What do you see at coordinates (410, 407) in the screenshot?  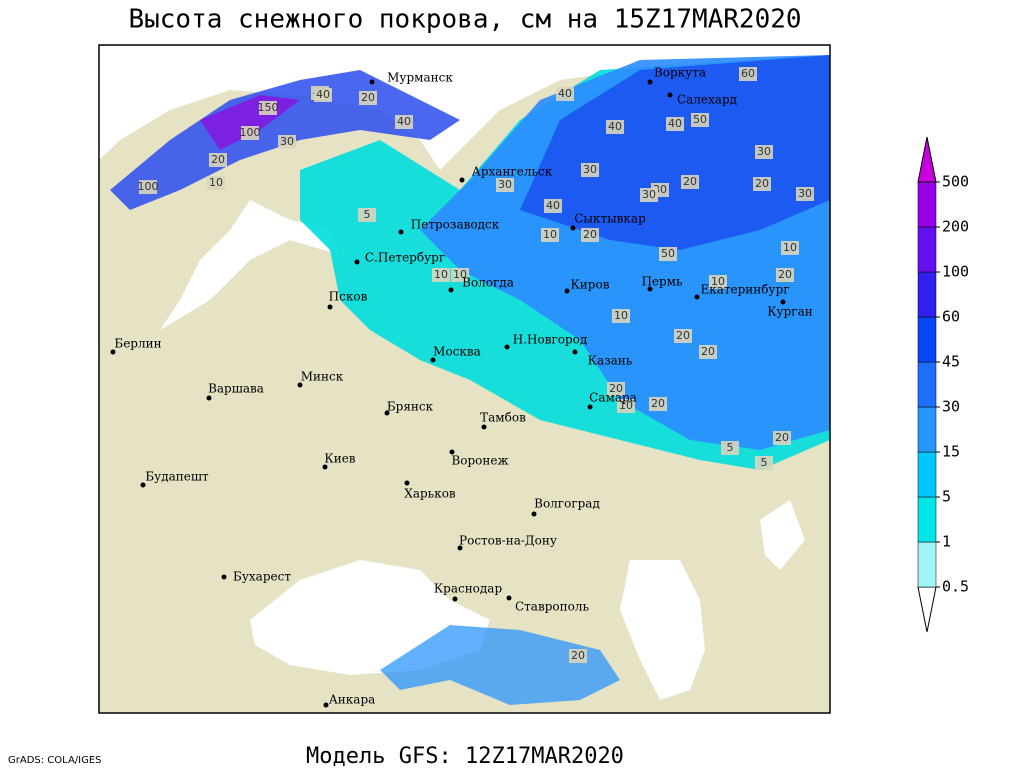 I see `city-label: Брянск` at bounding box center [410, 407].